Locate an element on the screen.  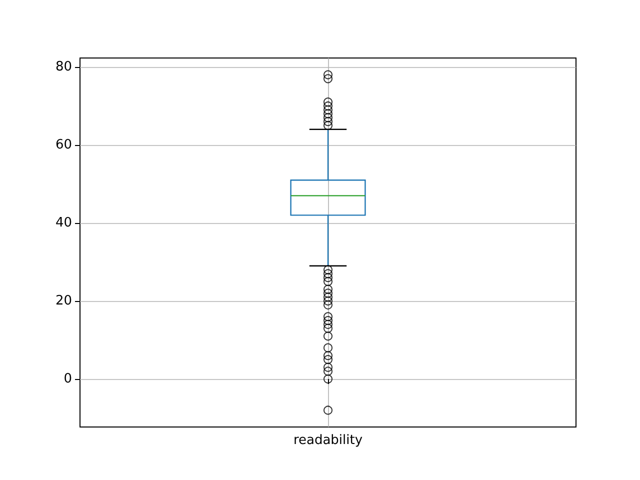
y-tick-label: 0 is located at coordinates (68, 379).